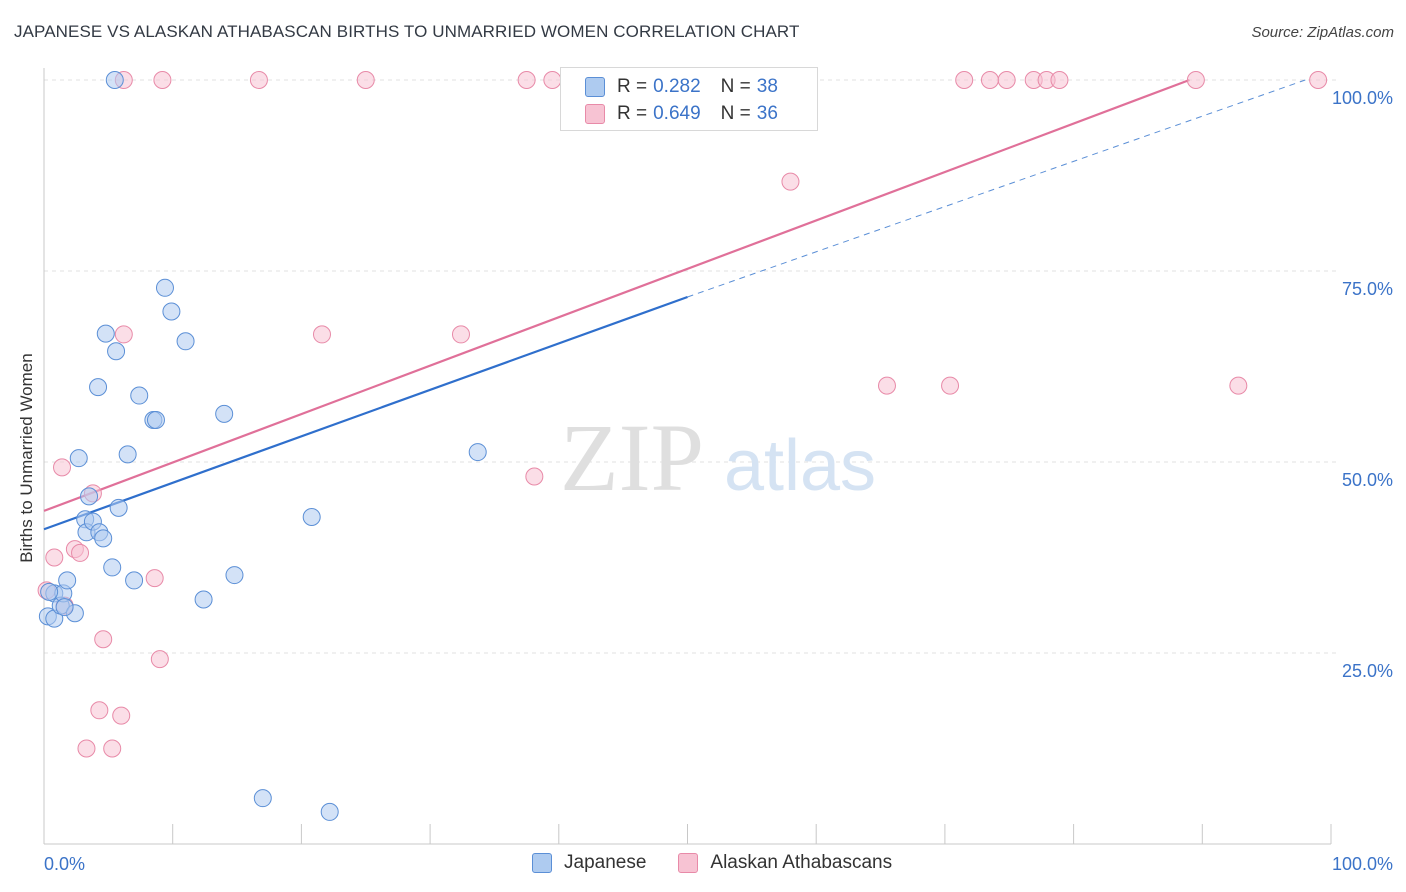 This screenshot has width=1406, height=892. I want to click on stats-legend: R = 0.282 N = 38 R = 0.649 N = 36, so click(689, 99).